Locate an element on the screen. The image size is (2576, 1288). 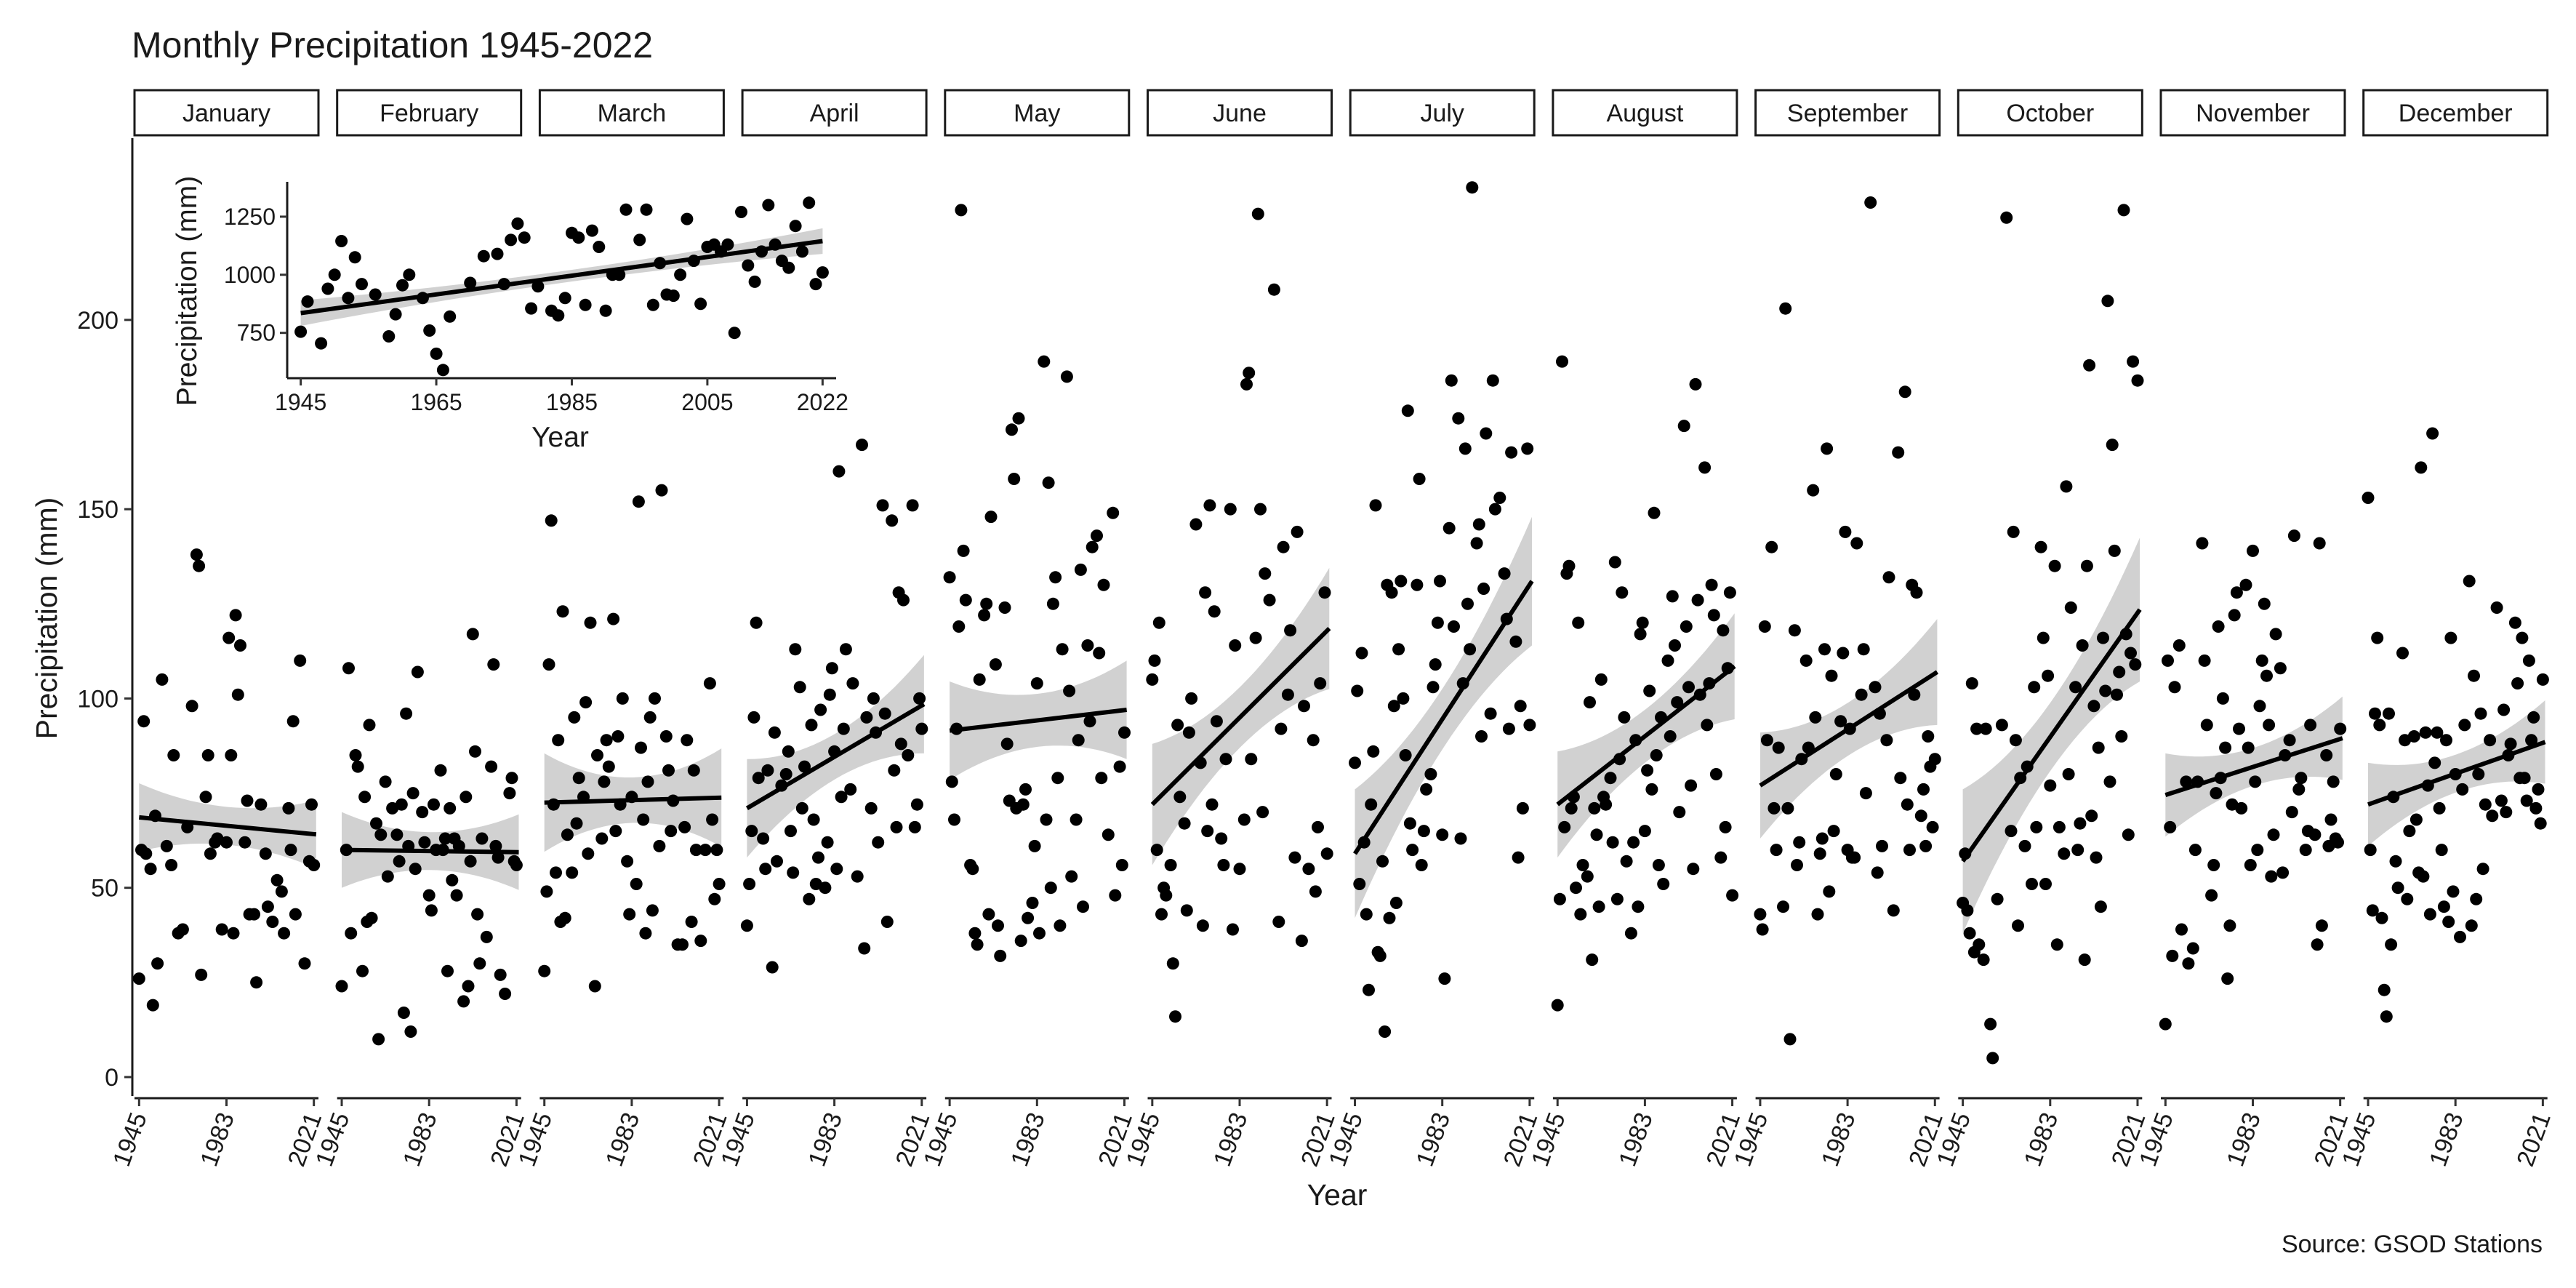
x-tick-label: 1983 is located at coordinates (2243, 1139).